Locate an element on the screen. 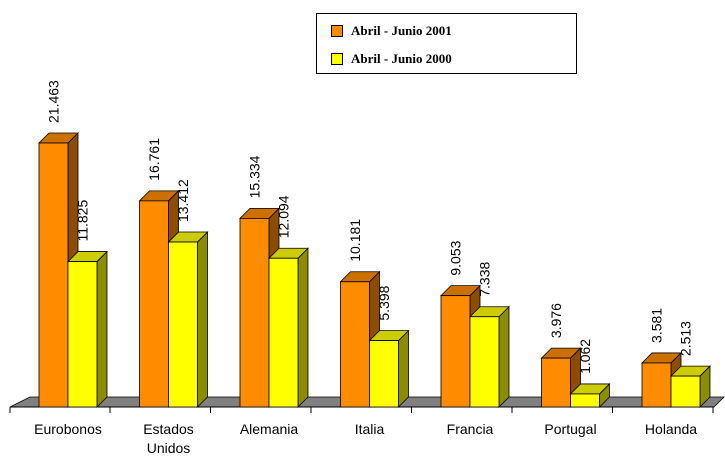  data-label-2000-3: 5.398 is located at coordinates (384, 302).